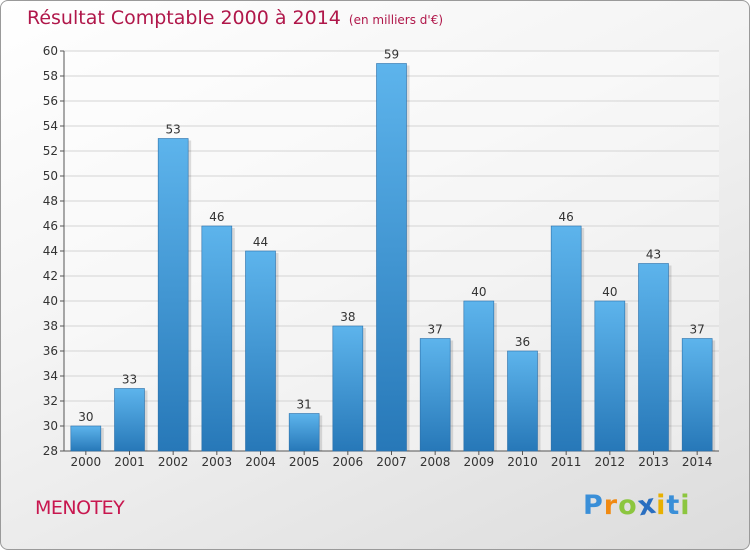 This screenshot has width=750, height=550. Describe the element at coordinates (391, 55) in the screenshot. I see `data-label: 59` at that location.